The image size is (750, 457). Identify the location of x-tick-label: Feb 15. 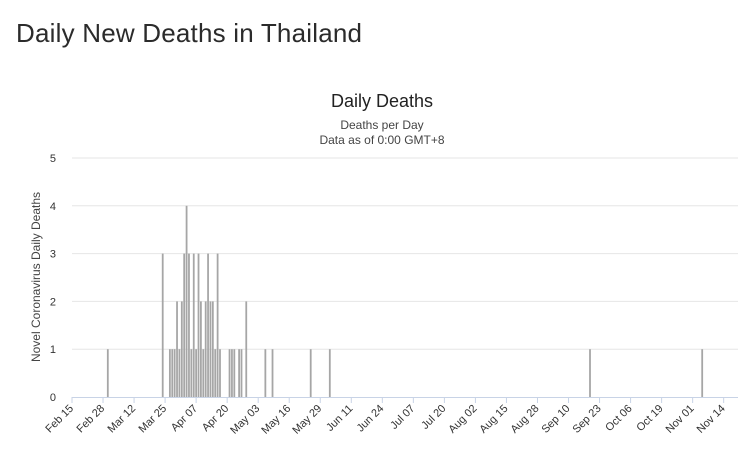
(59, 419).